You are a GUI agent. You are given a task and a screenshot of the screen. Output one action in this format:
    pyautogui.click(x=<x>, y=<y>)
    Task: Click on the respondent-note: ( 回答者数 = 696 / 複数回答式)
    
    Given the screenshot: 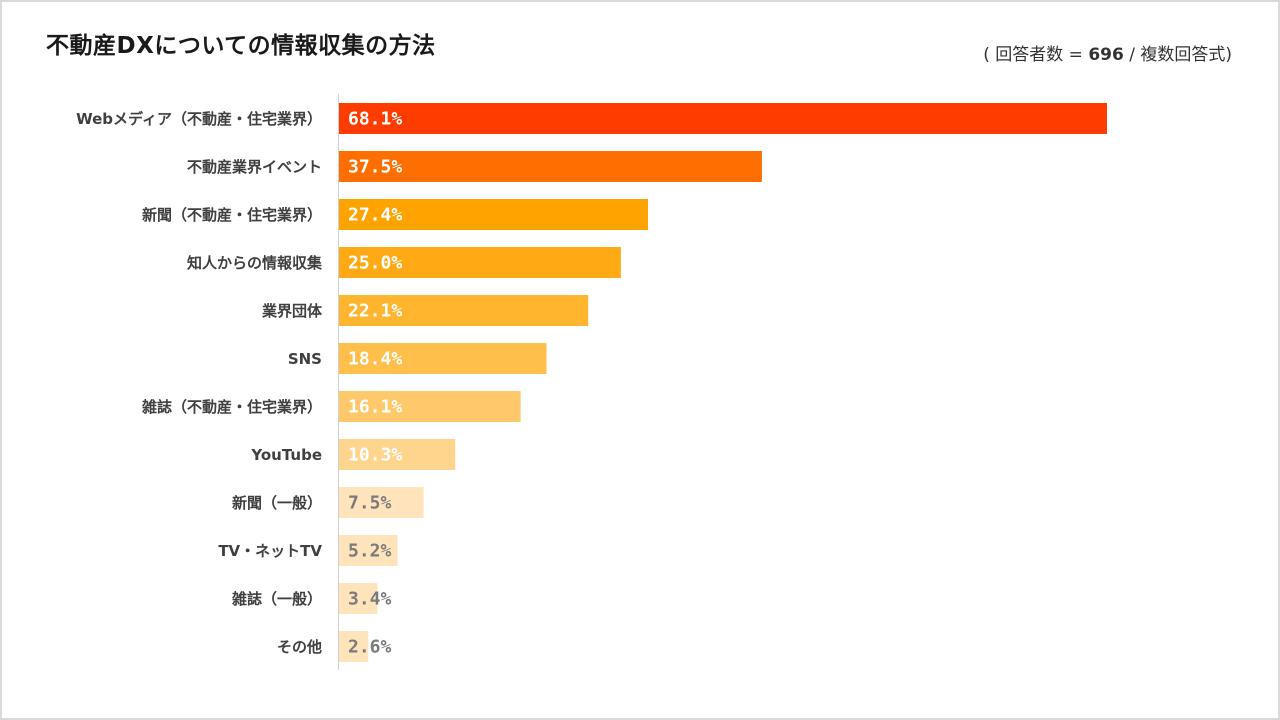 What is the action you would take?
    pyautogui.click(x=1107, y=52)
    